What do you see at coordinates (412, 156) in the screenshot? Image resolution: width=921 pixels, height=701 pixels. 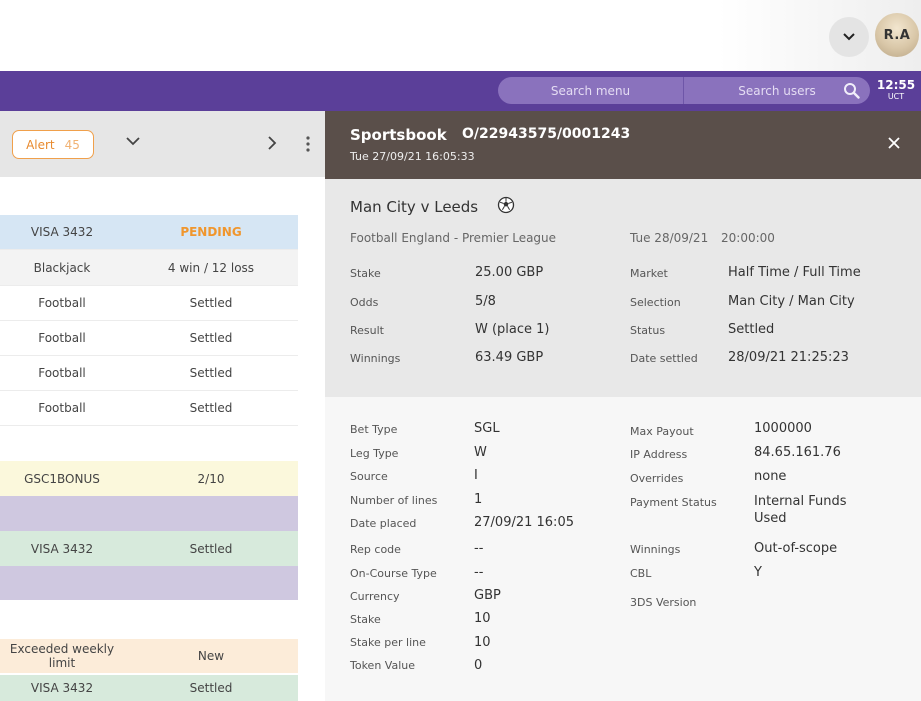 I see `bet-datetime: Tue 27/09/21 16:05:33` at bounding box center [412, 156].